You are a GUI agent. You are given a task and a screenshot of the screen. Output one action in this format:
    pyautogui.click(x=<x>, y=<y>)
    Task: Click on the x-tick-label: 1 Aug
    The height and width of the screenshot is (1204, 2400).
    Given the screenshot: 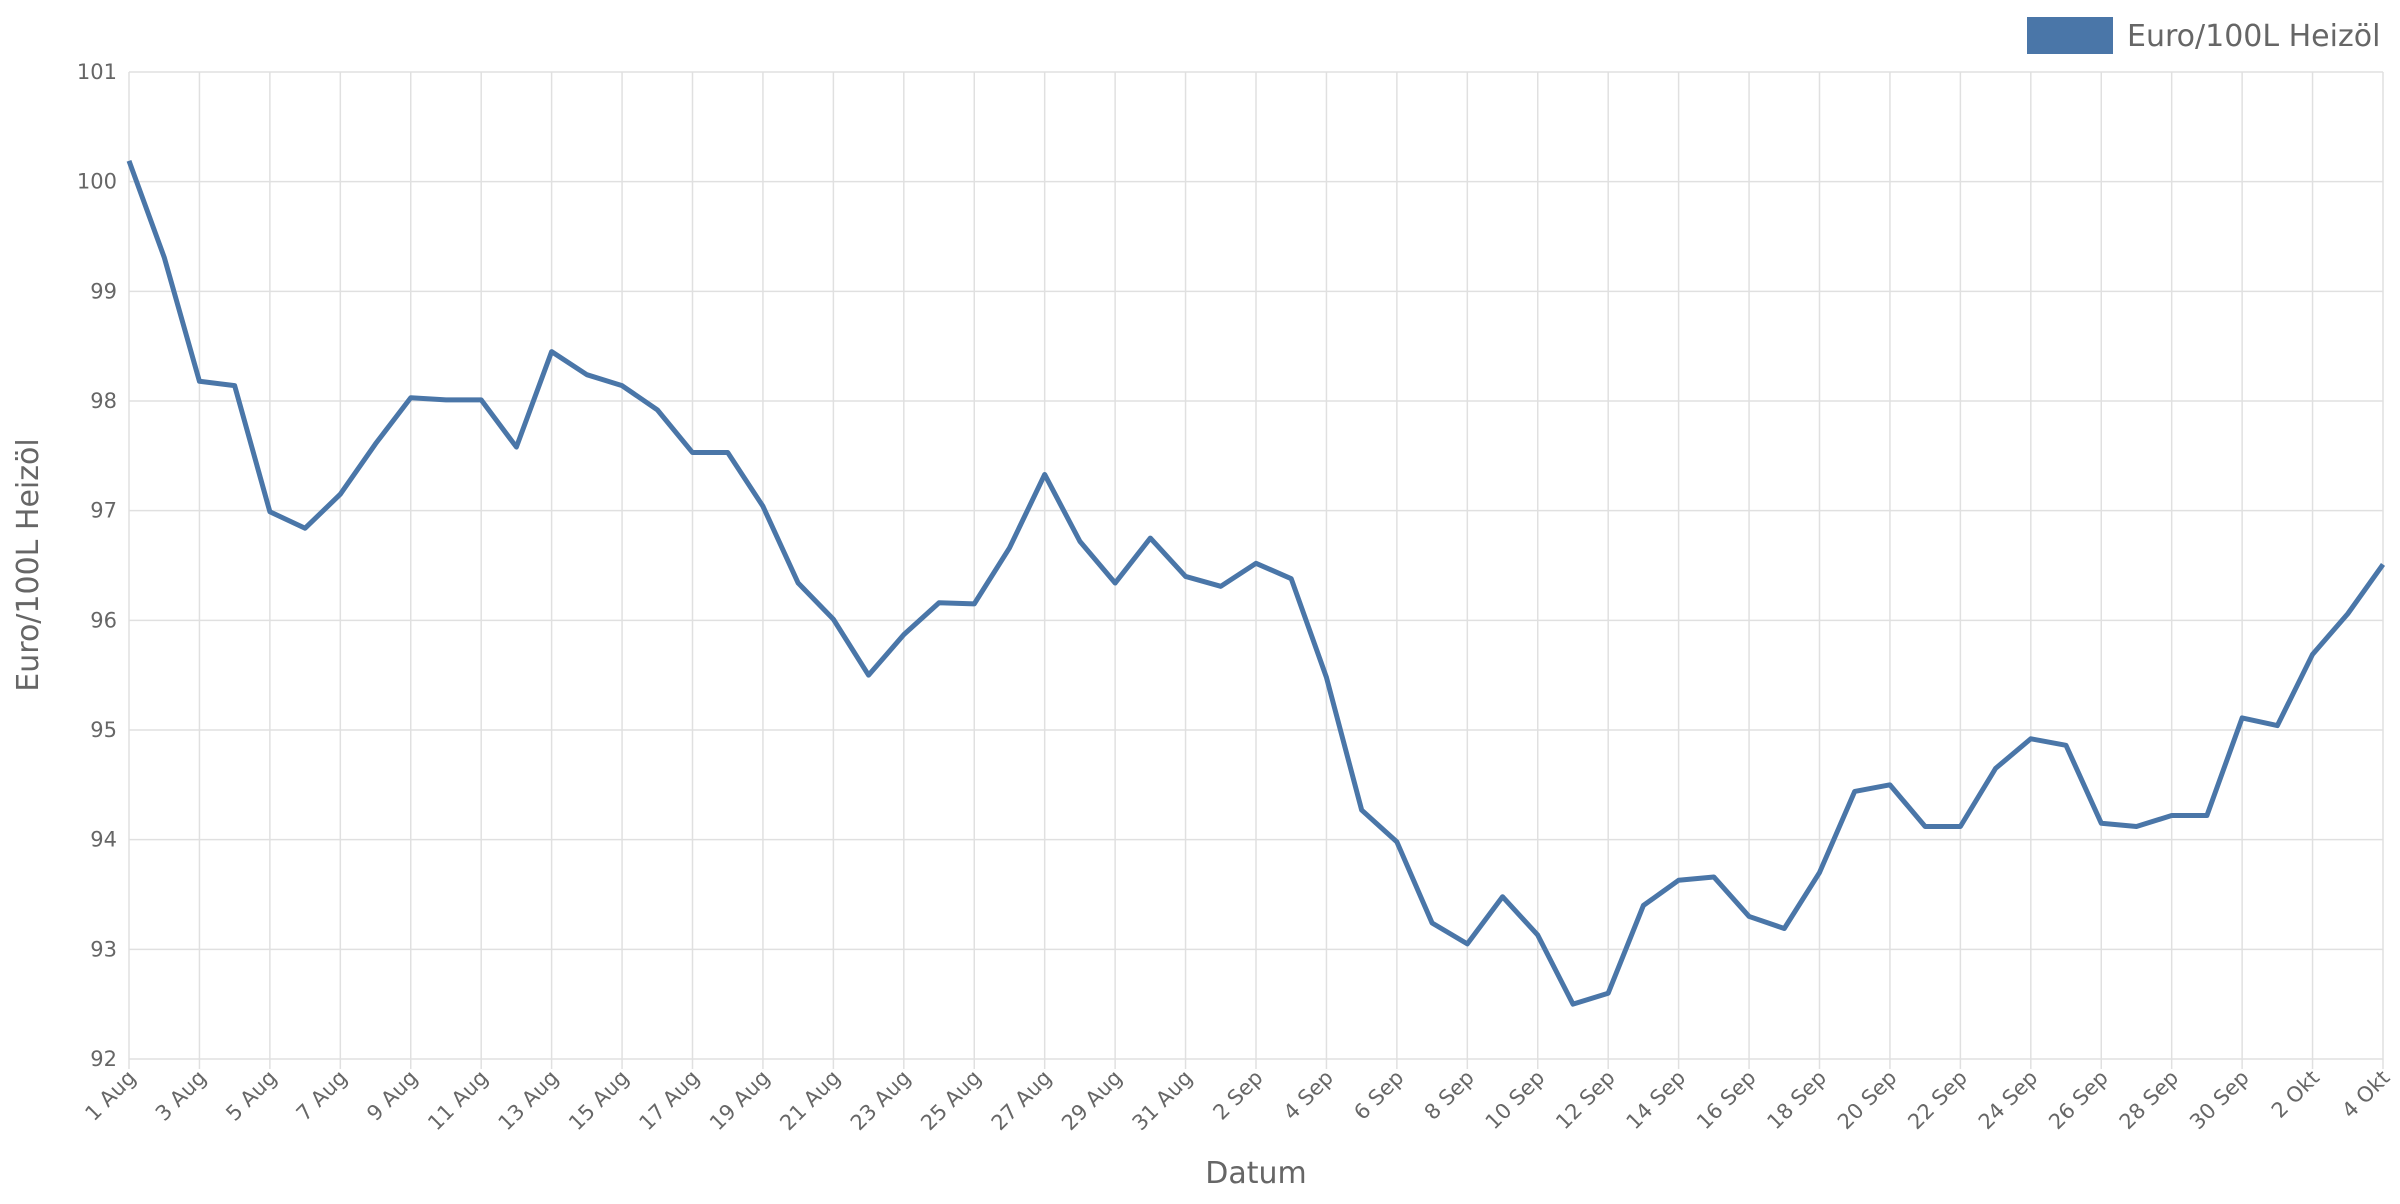 What is the action you would take?
    pyautogui.click(x=110, y=1096)
    